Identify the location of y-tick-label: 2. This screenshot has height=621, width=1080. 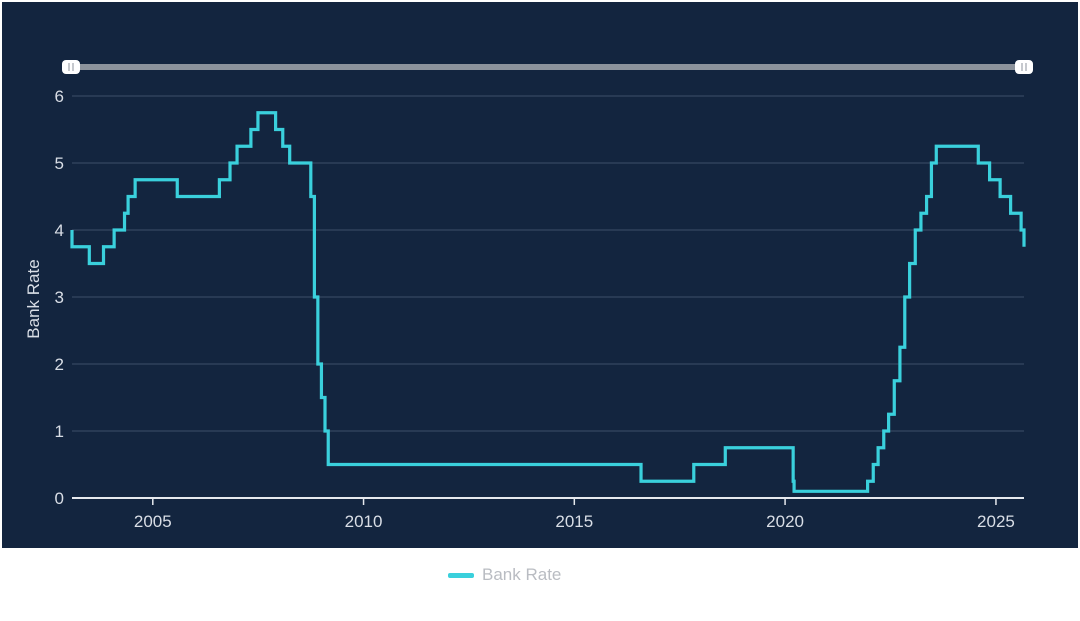
(59, 364).